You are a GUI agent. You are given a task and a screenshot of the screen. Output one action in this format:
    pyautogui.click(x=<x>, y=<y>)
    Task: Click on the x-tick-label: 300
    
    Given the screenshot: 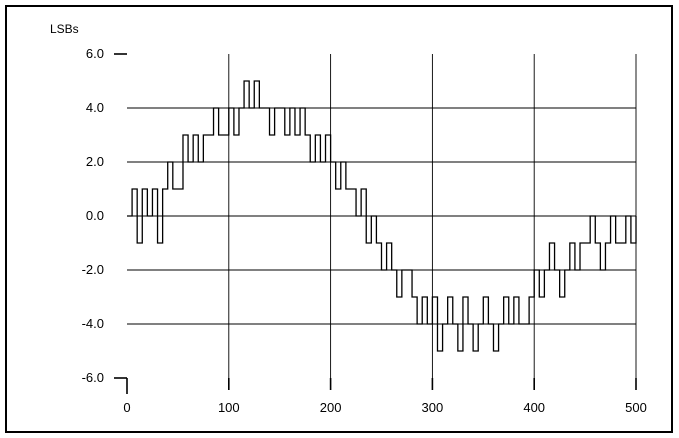 What is the action you would take?
    pyautogui.click(x=433, y=407)
    